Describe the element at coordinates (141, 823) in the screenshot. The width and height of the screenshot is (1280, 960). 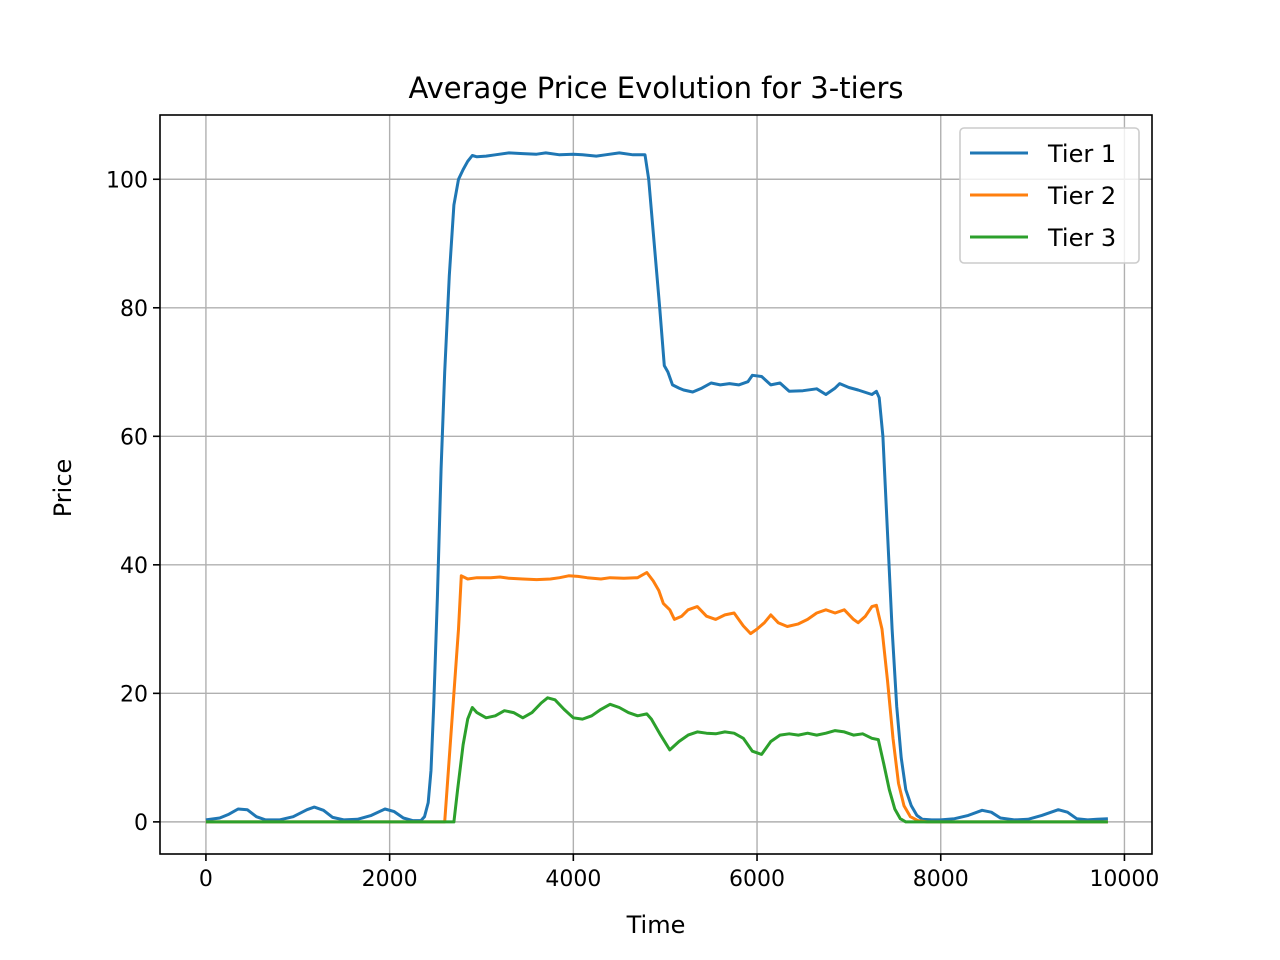
I see `y-tick-label: 0` at that location.